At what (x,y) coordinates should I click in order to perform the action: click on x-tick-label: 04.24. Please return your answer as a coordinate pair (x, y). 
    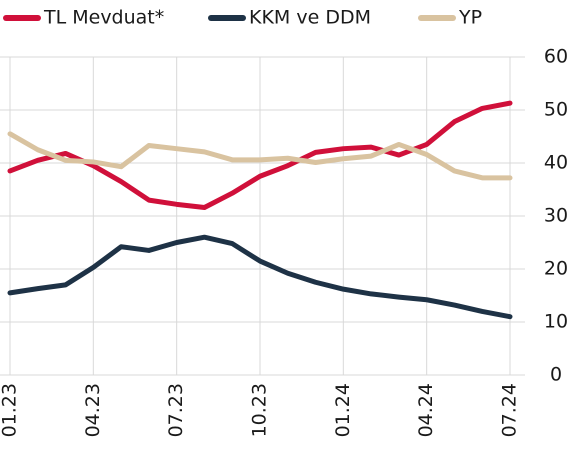
    Looking at the image, I should click on (426, 410).